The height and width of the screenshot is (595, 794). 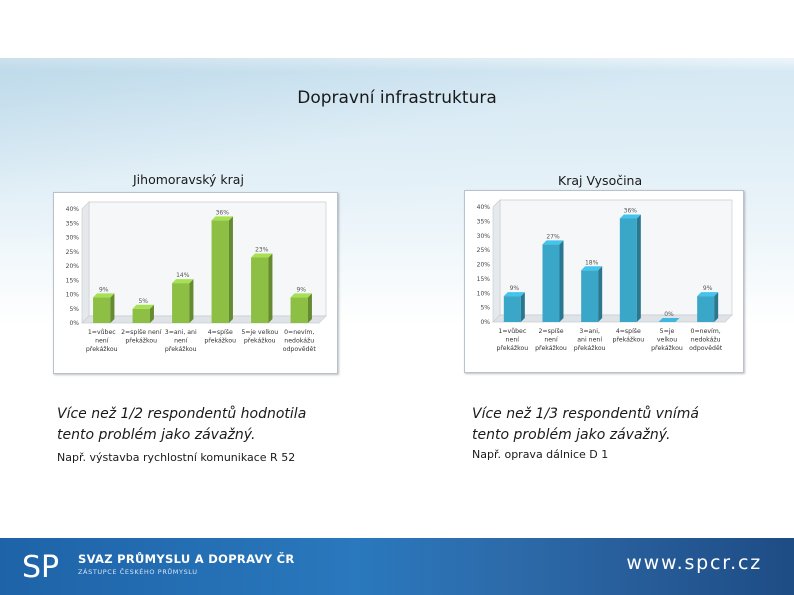 What do you see at coordinates (40, 567) in the screenshot?
I see `logo-mark-text: SP` at bounding box center [40, 567].